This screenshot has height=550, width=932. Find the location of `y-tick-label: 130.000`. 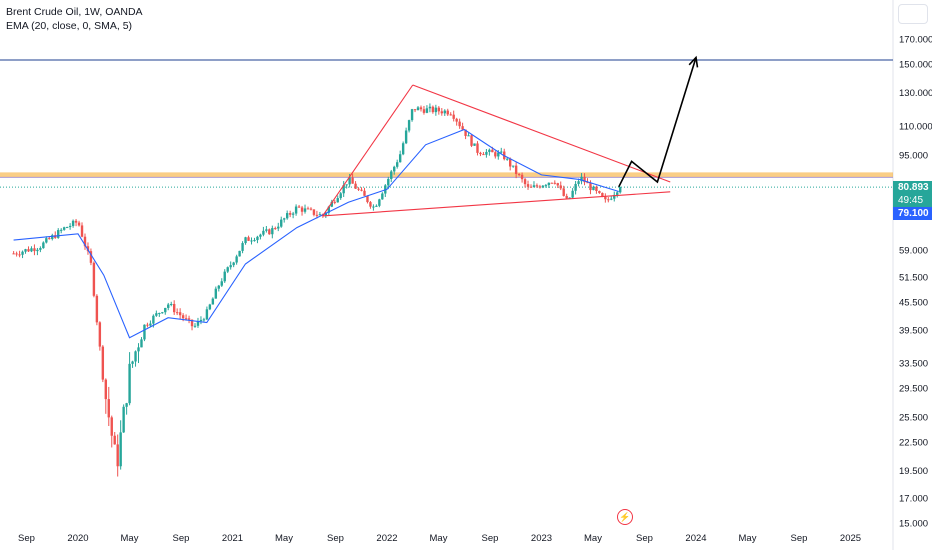

y-tick-label: 130.000 is located at coordinates (915, 93).